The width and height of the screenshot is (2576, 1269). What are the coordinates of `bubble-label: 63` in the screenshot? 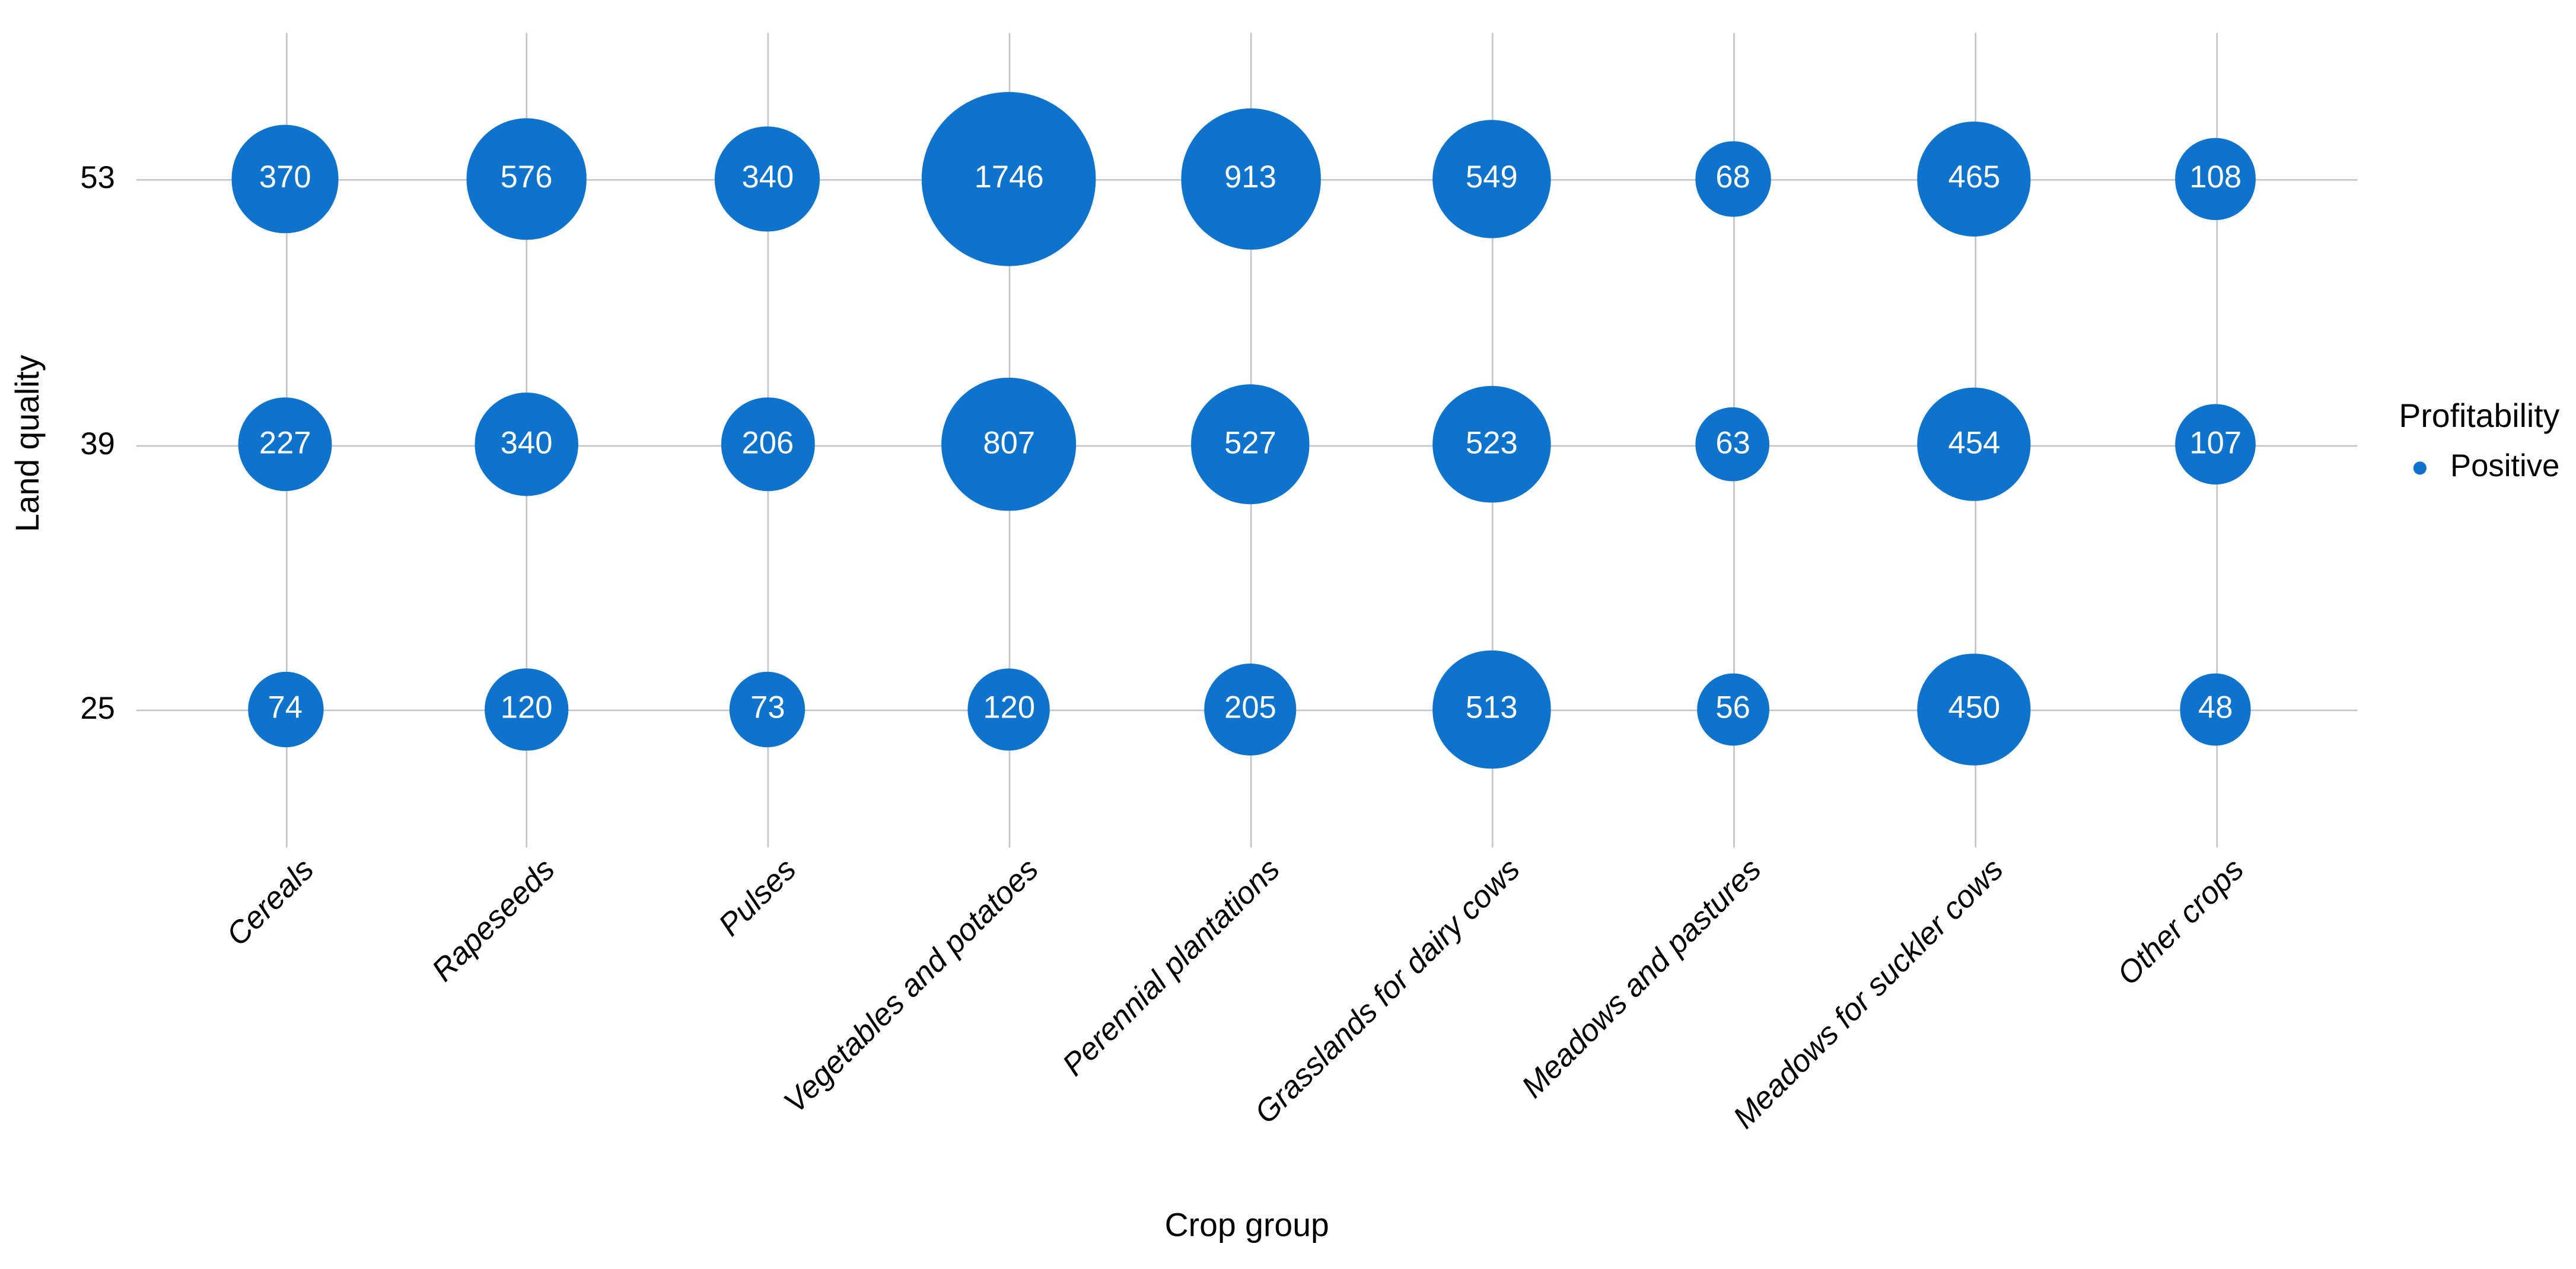 It's located at (1732, 444).